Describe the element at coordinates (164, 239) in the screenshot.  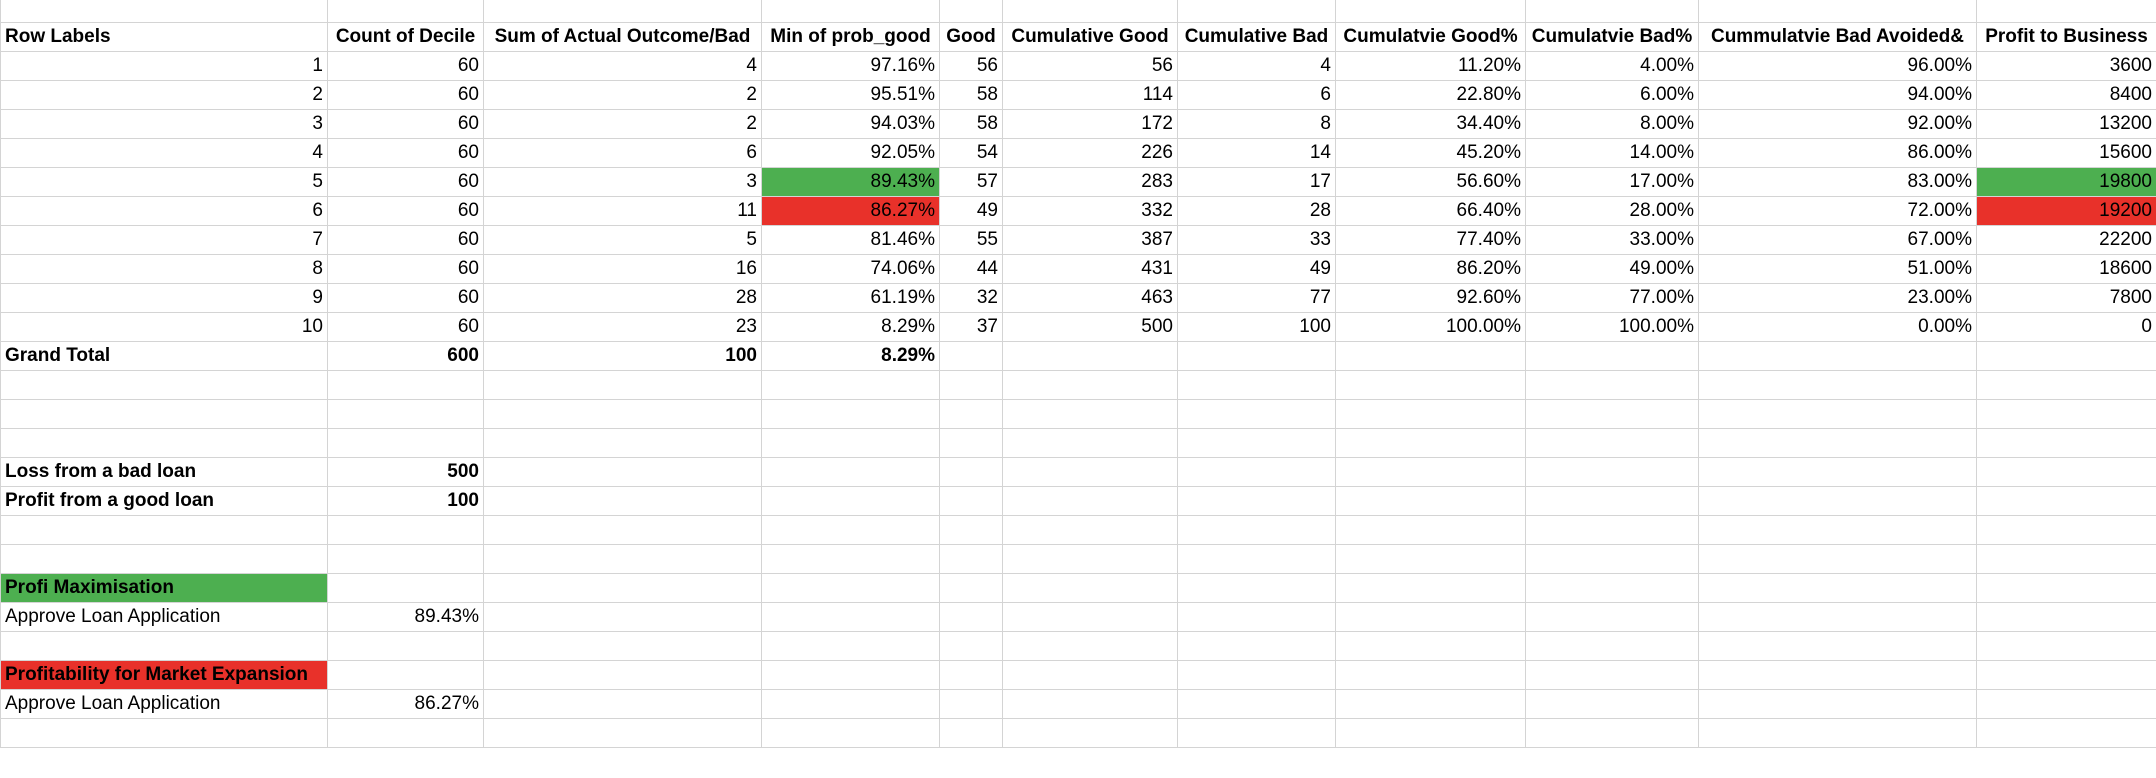
I see `data-cell: 7` at that location.